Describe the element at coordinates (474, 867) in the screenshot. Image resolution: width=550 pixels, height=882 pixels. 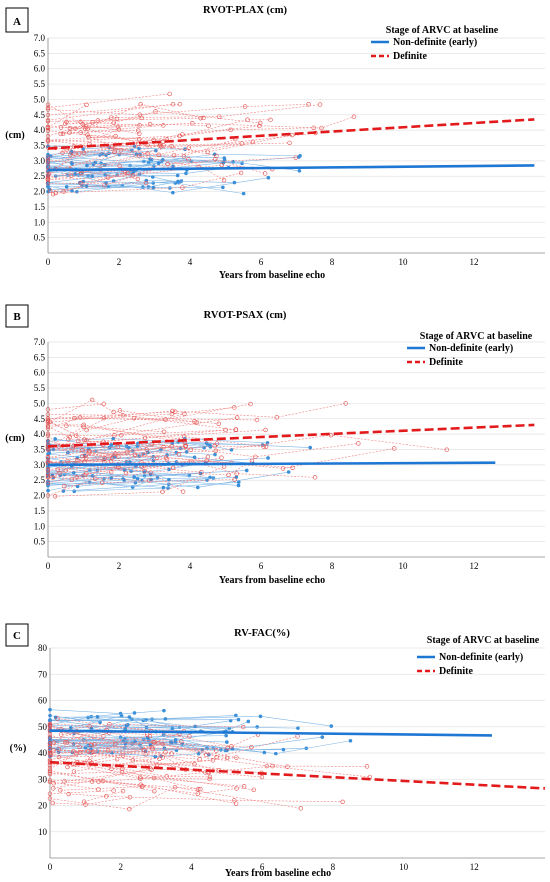
I see `x-tick-label: 12` at that location.